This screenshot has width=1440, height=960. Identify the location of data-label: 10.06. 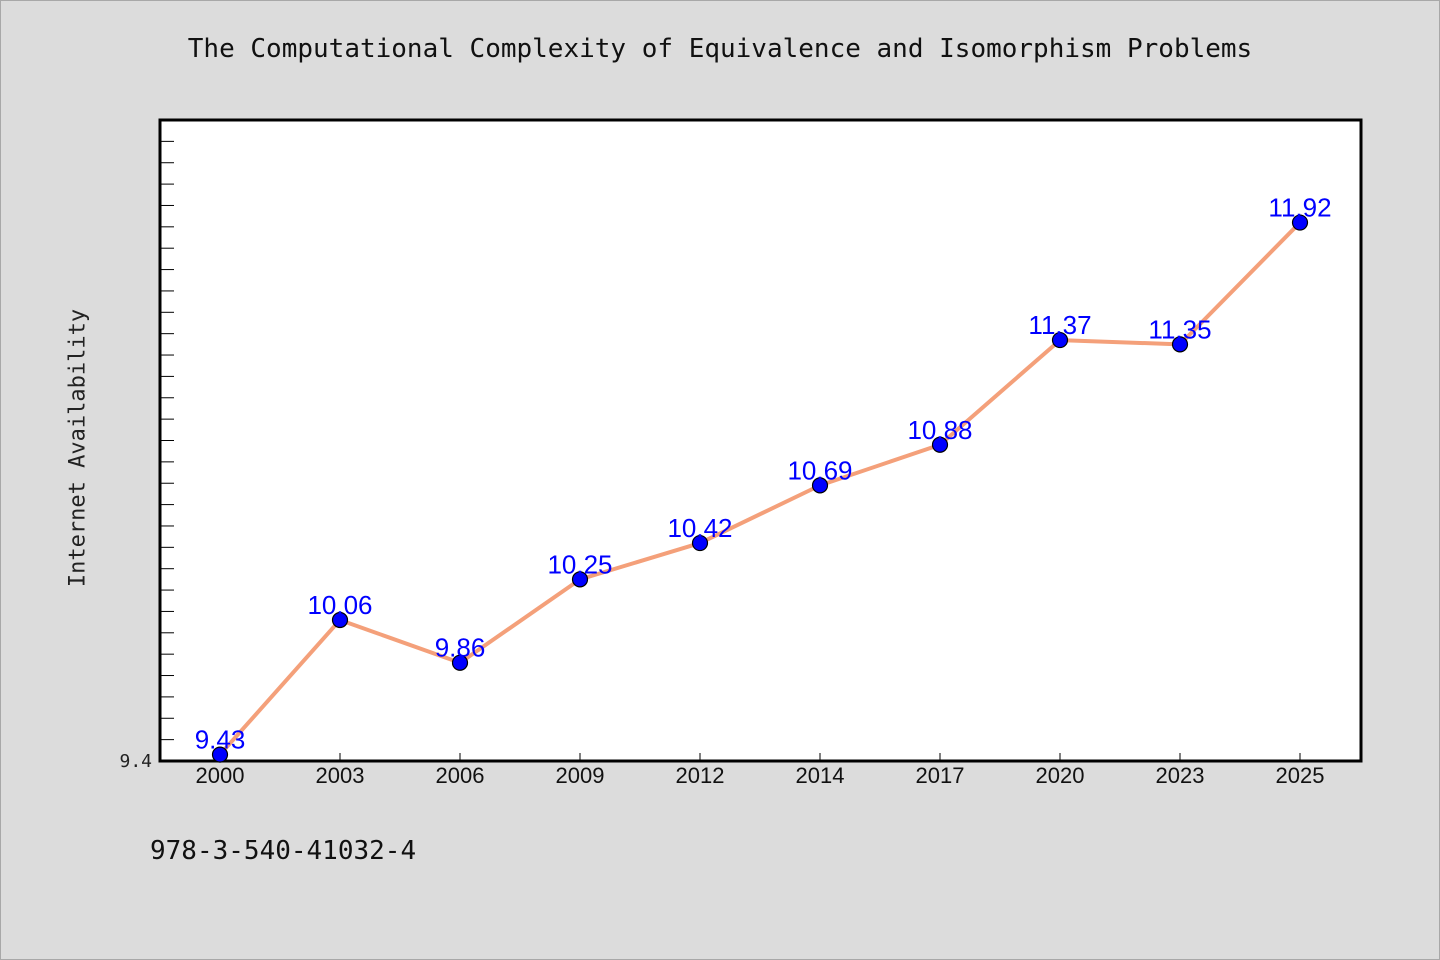
(339, 605).